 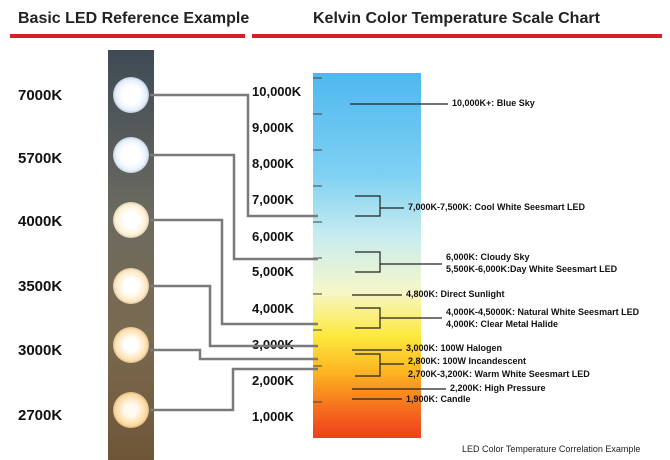 What do you see at coordinates (493, 103) in the screenshot?
I see `annotation-blue-sky: 10,000K+: Blue Sky` at bounding box center [493, 103].